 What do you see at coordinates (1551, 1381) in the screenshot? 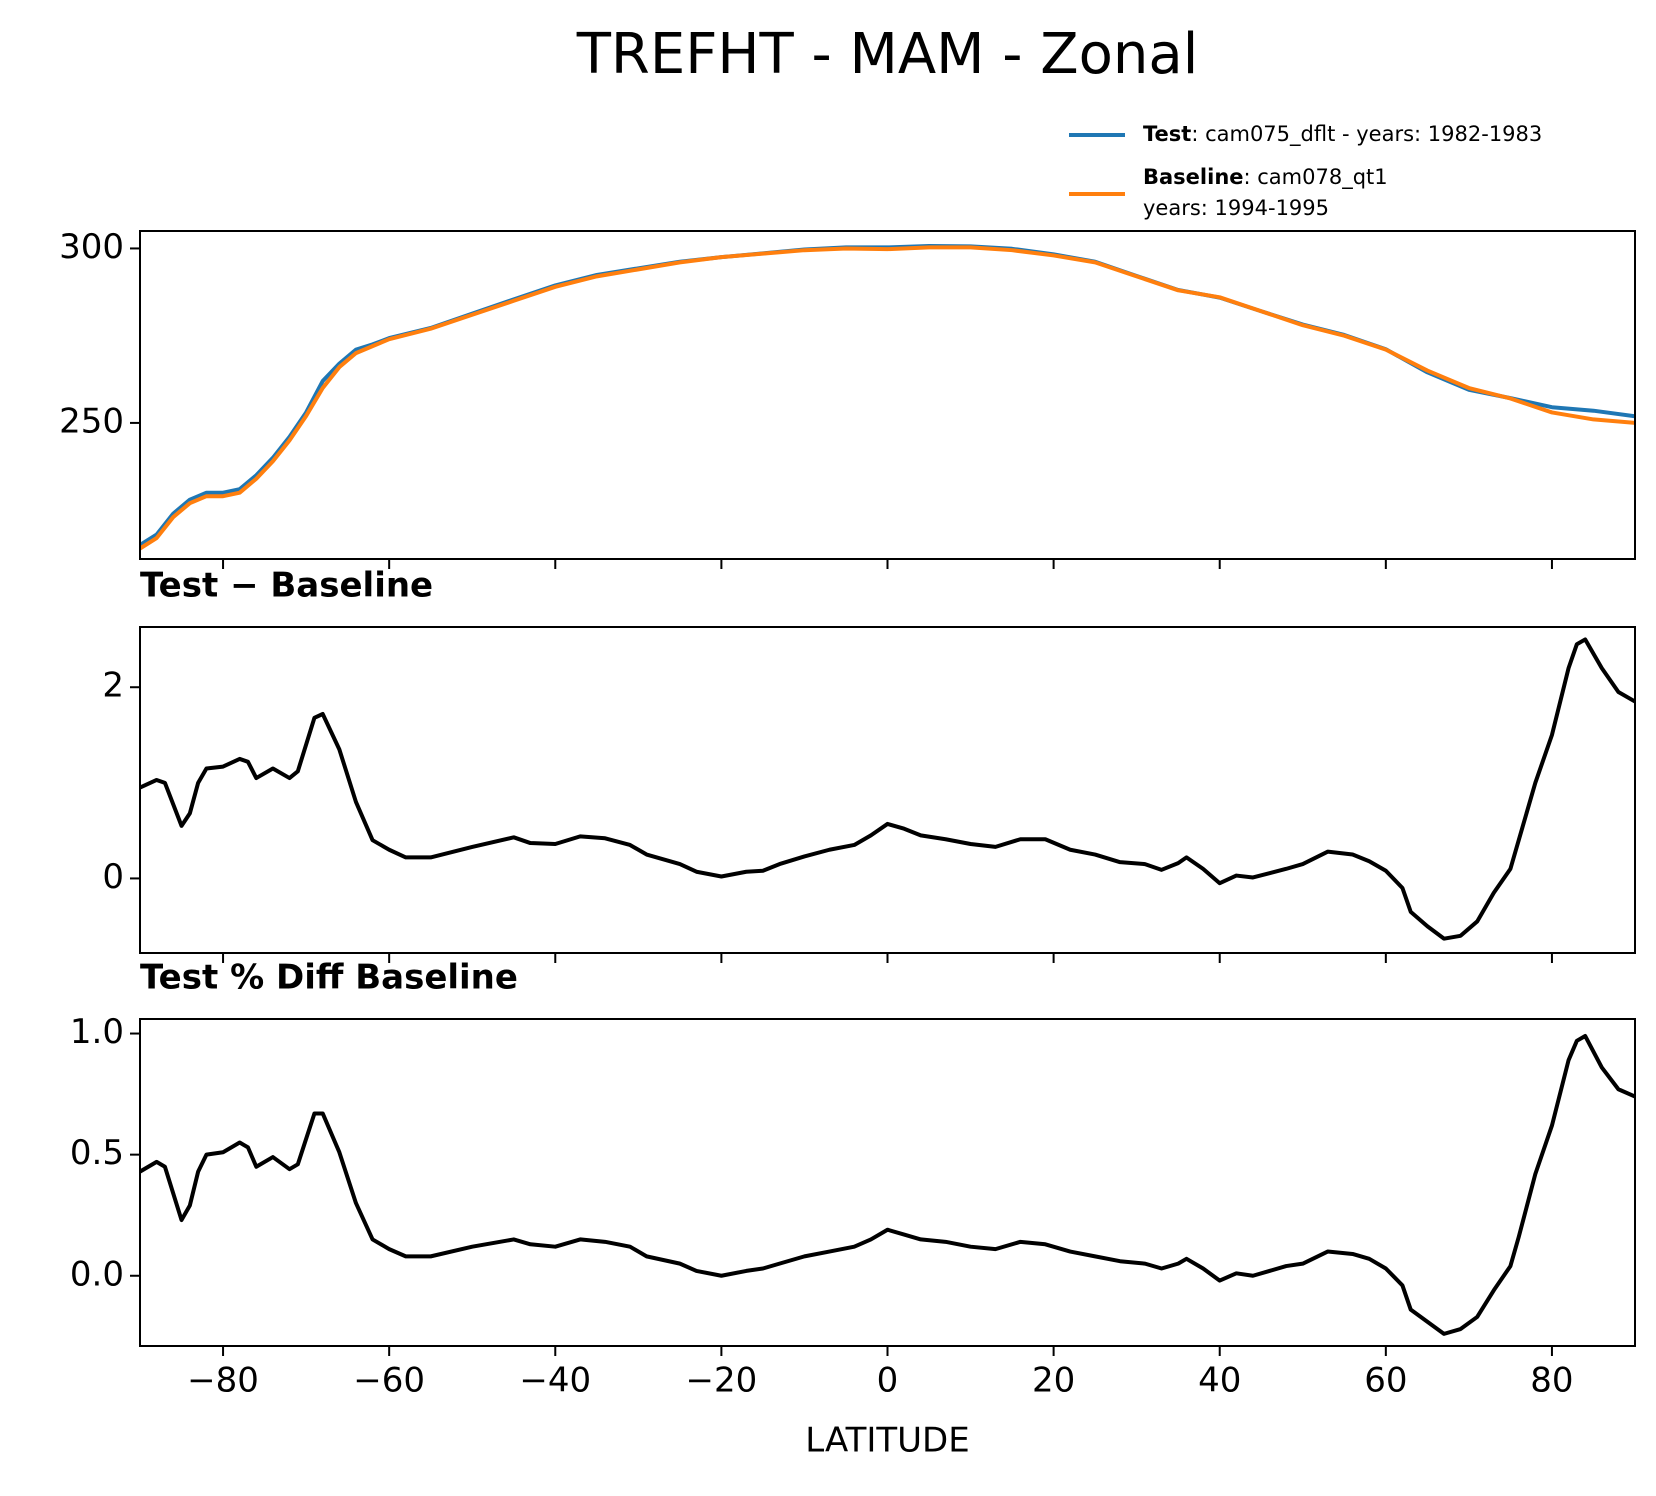
I see `x-tick-label: 80` at bounding box center [1551, 1381].